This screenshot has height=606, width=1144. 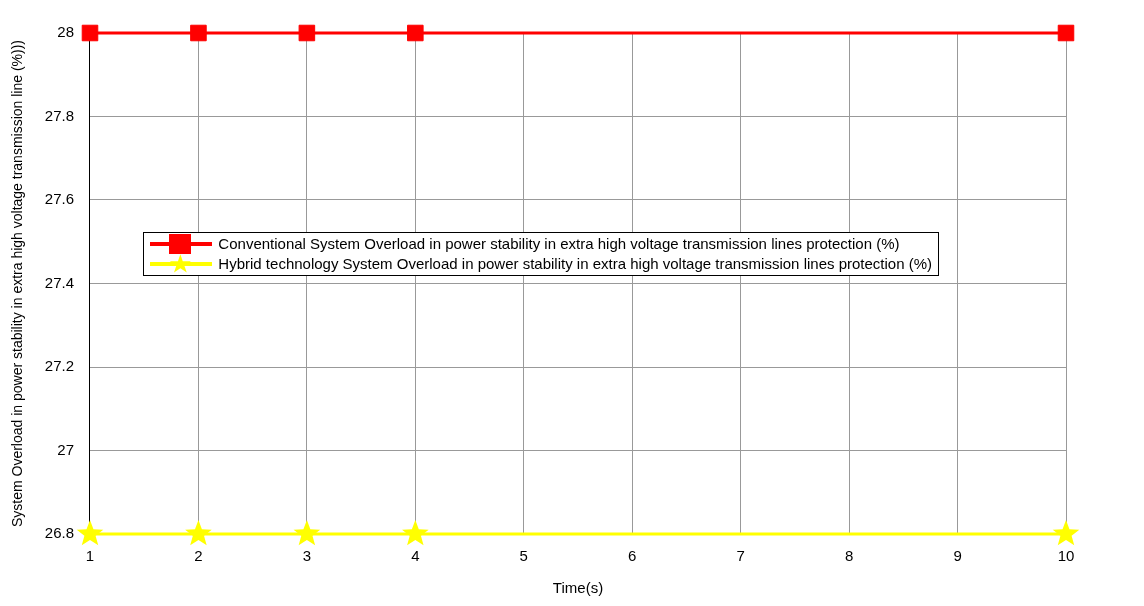 What do you see at coordinates (578, 588) in the screenshot?
I see `x-axis-title: Time(s)` at bounding box center [578, 588].